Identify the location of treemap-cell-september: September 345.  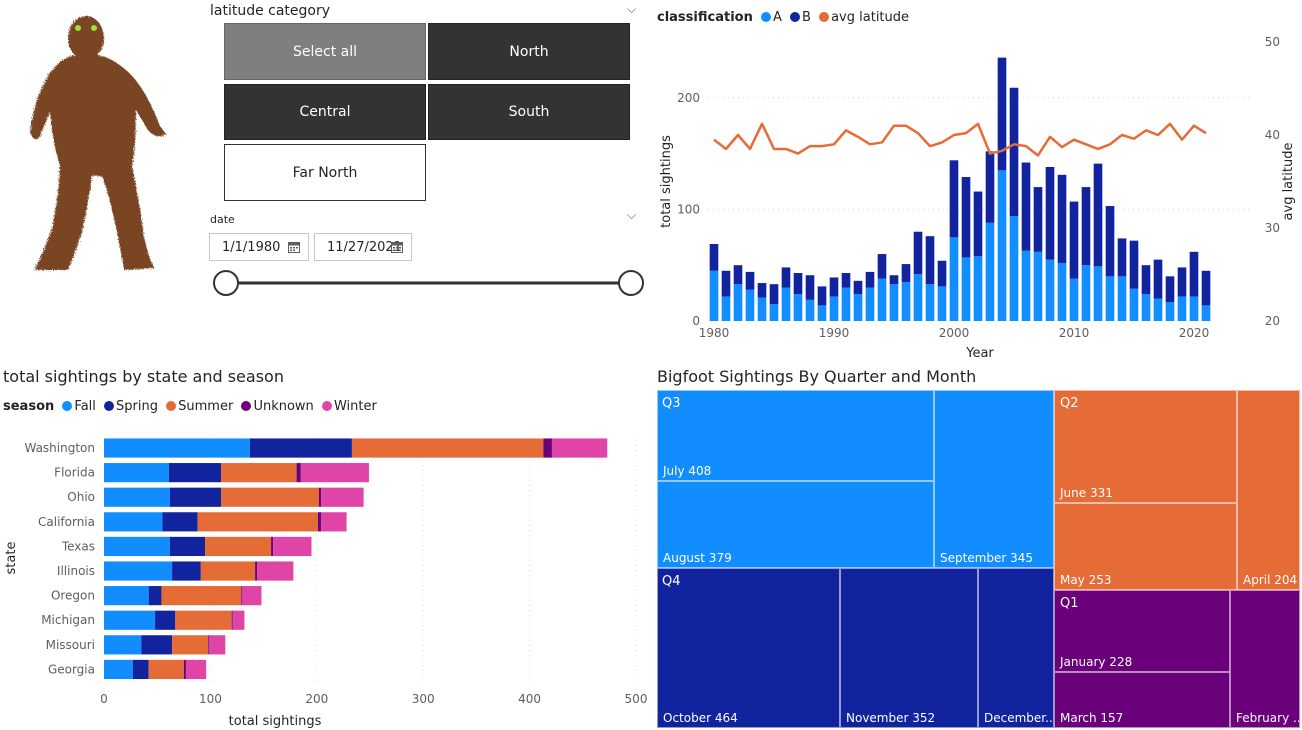
(994, 479).